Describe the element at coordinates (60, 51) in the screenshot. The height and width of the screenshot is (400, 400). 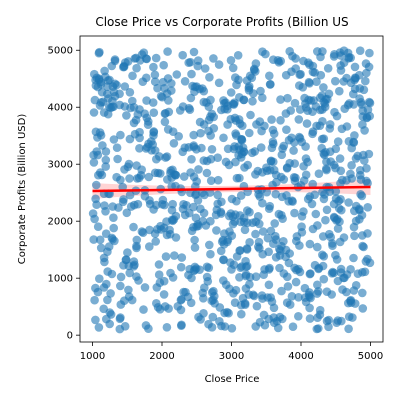
I see `y-tick-label: 5000` at that location.